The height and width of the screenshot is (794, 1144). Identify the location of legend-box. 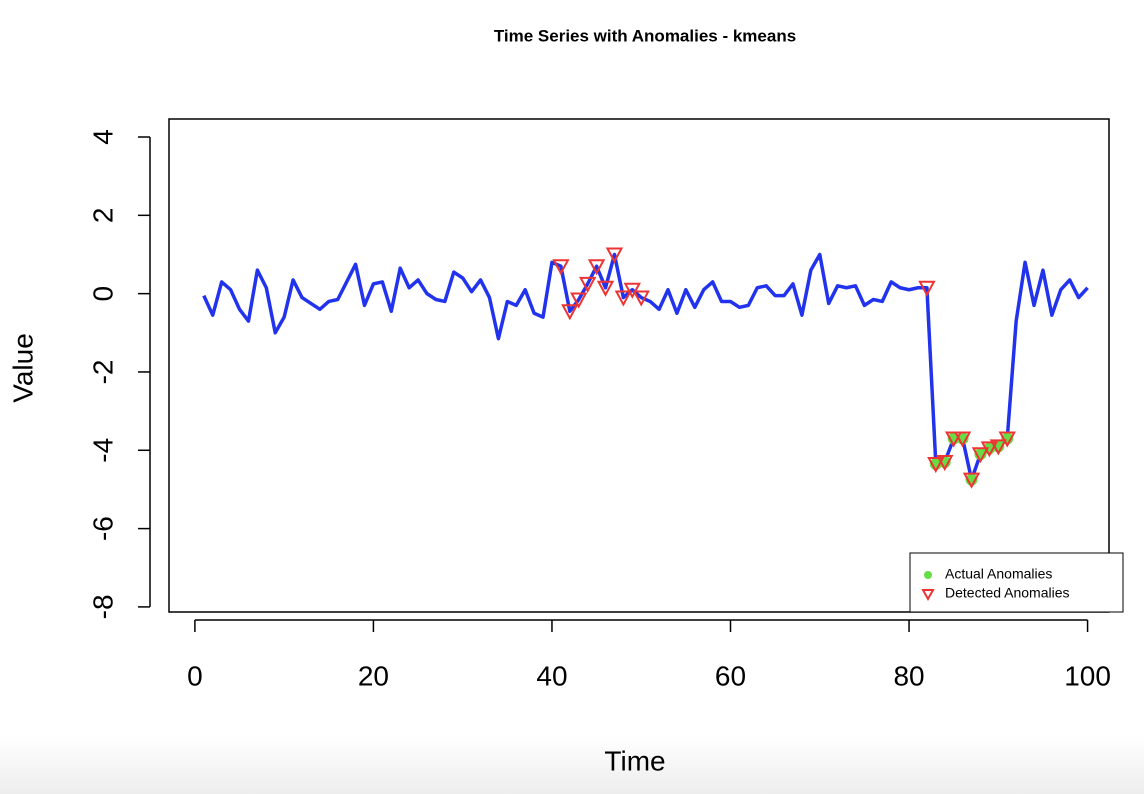
(1016, 582).